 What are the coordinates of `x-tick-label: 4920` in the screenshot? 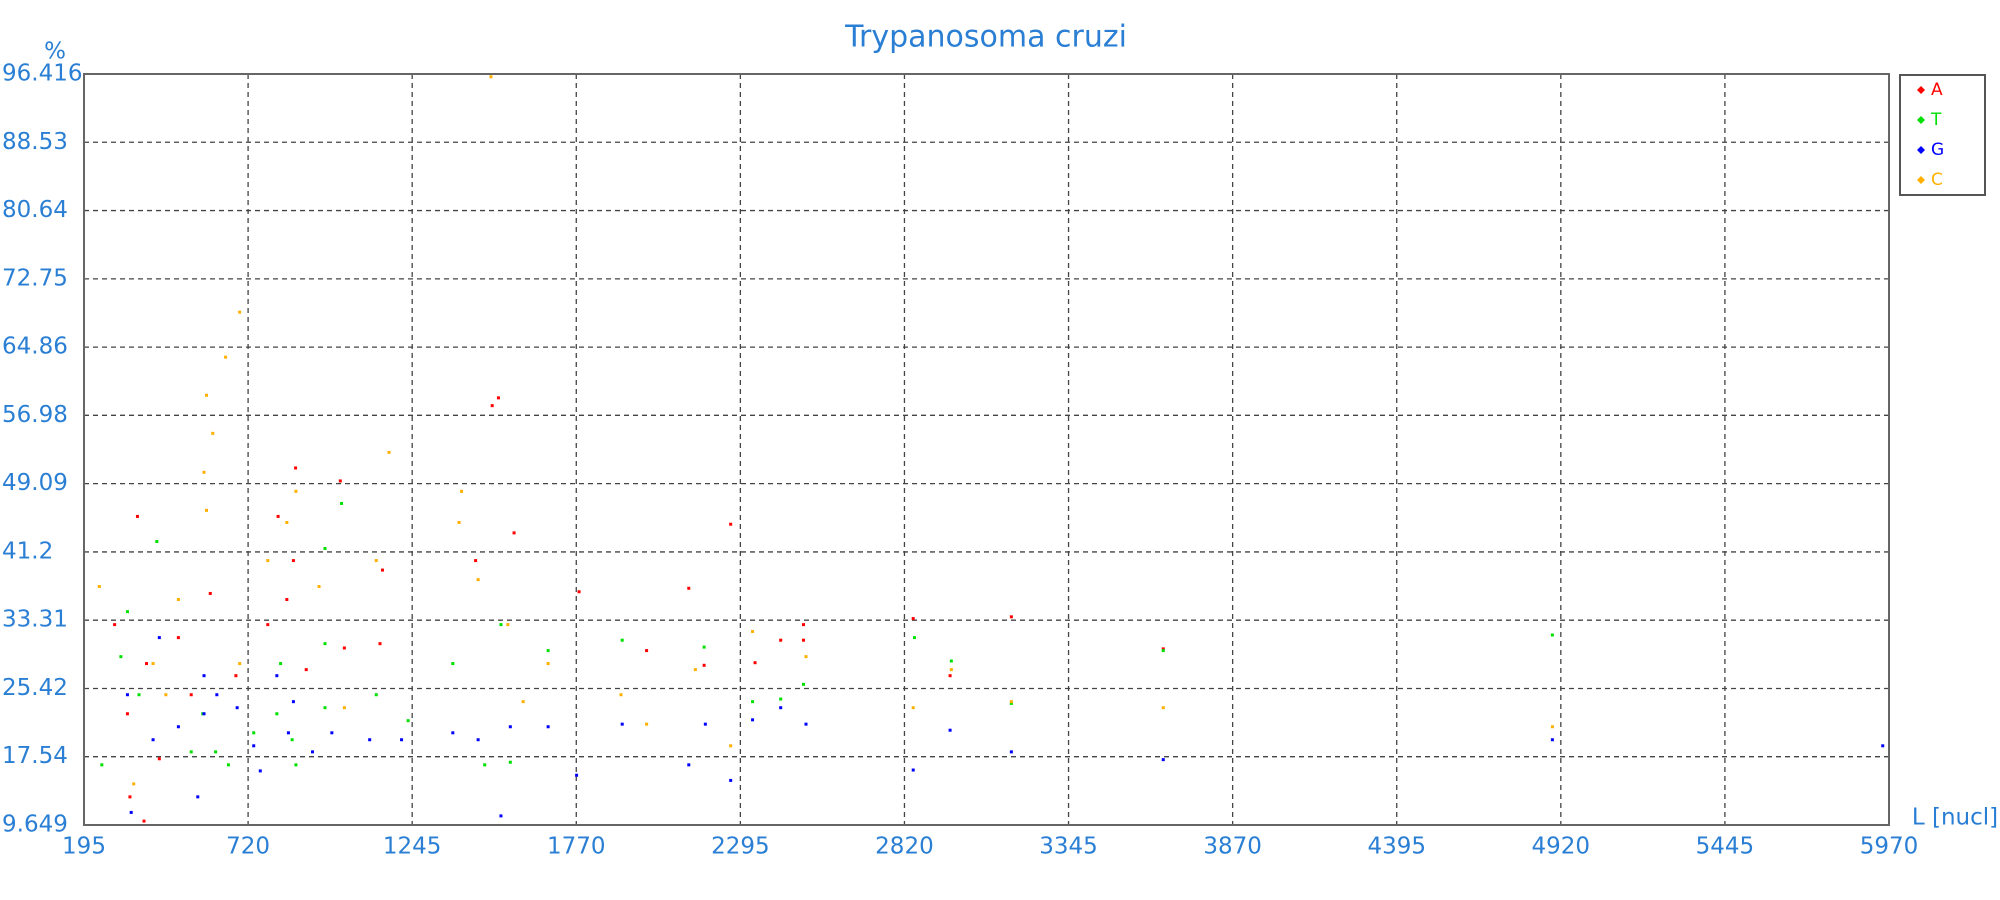 It's located at (1561, 847).